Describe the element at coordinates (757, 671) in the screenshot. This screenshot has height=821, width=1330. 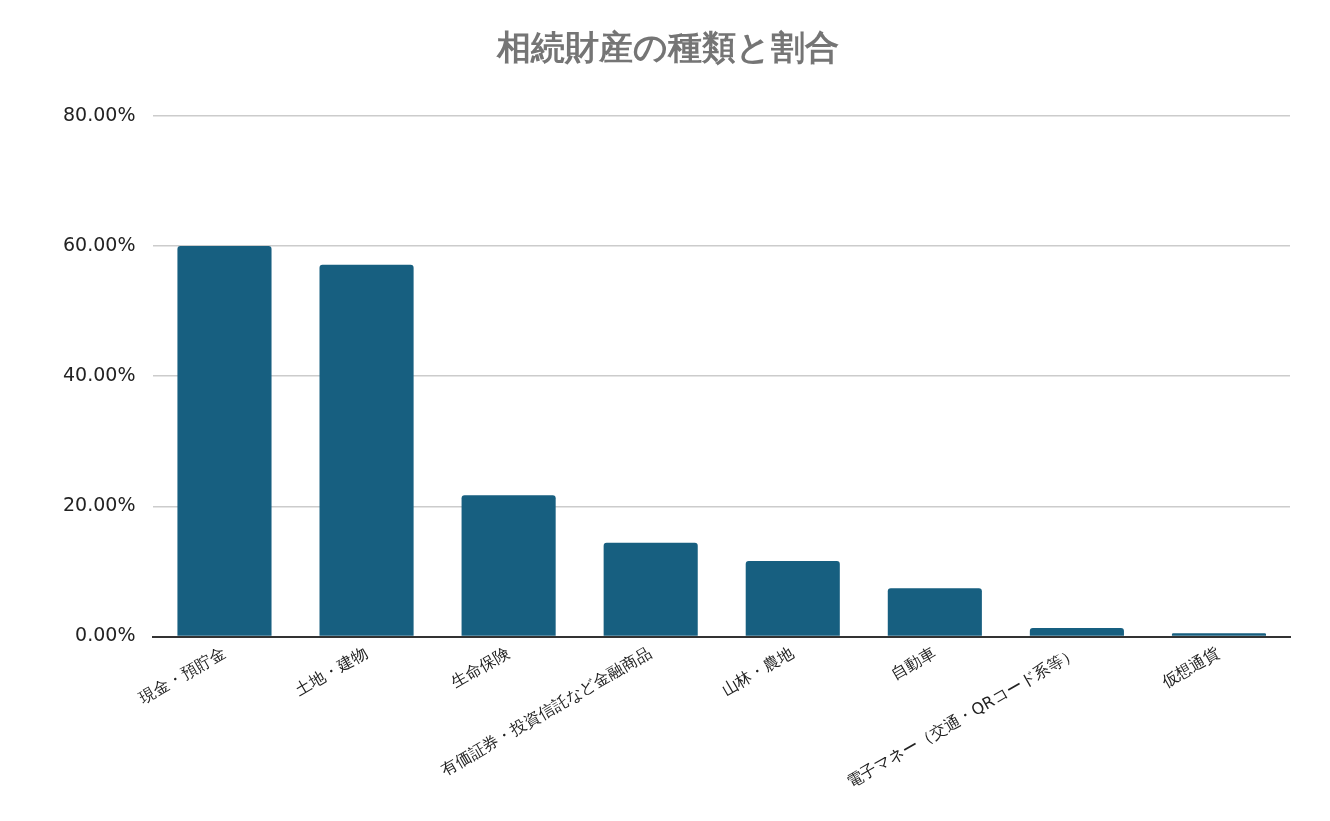
I see `x-tick-label: 山林・農地` at that location.